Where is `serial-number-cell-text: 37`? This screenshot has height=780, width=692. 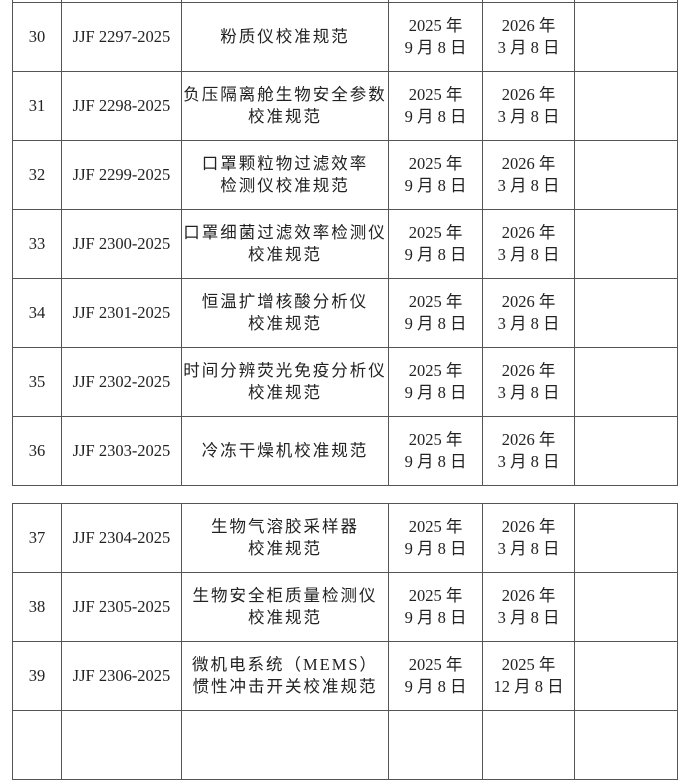 serial-number-cell-text: 37 is located at coordinates (37, 537).